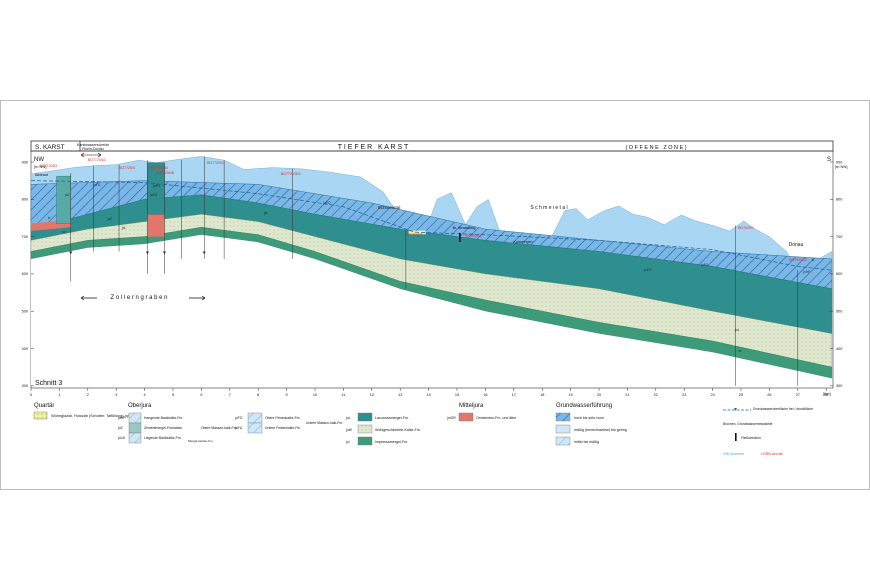 The image size is (870, 580). What do you see at coordinates (163, 428) in the screenshot?
I see `legend-label-joZ: Zementmergel-Formation` at bounding box center [163, 428].